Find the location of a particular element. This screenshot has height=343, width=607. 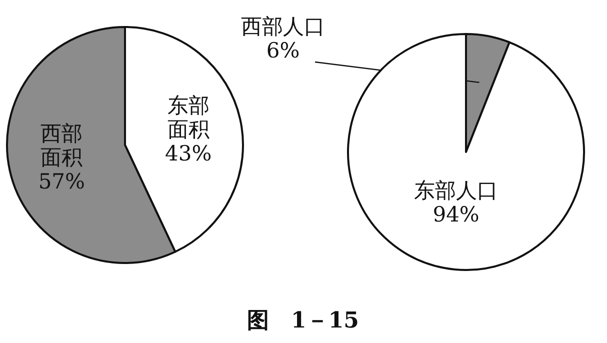

caption: 图 1－15 is located at coordinates (303, 321).